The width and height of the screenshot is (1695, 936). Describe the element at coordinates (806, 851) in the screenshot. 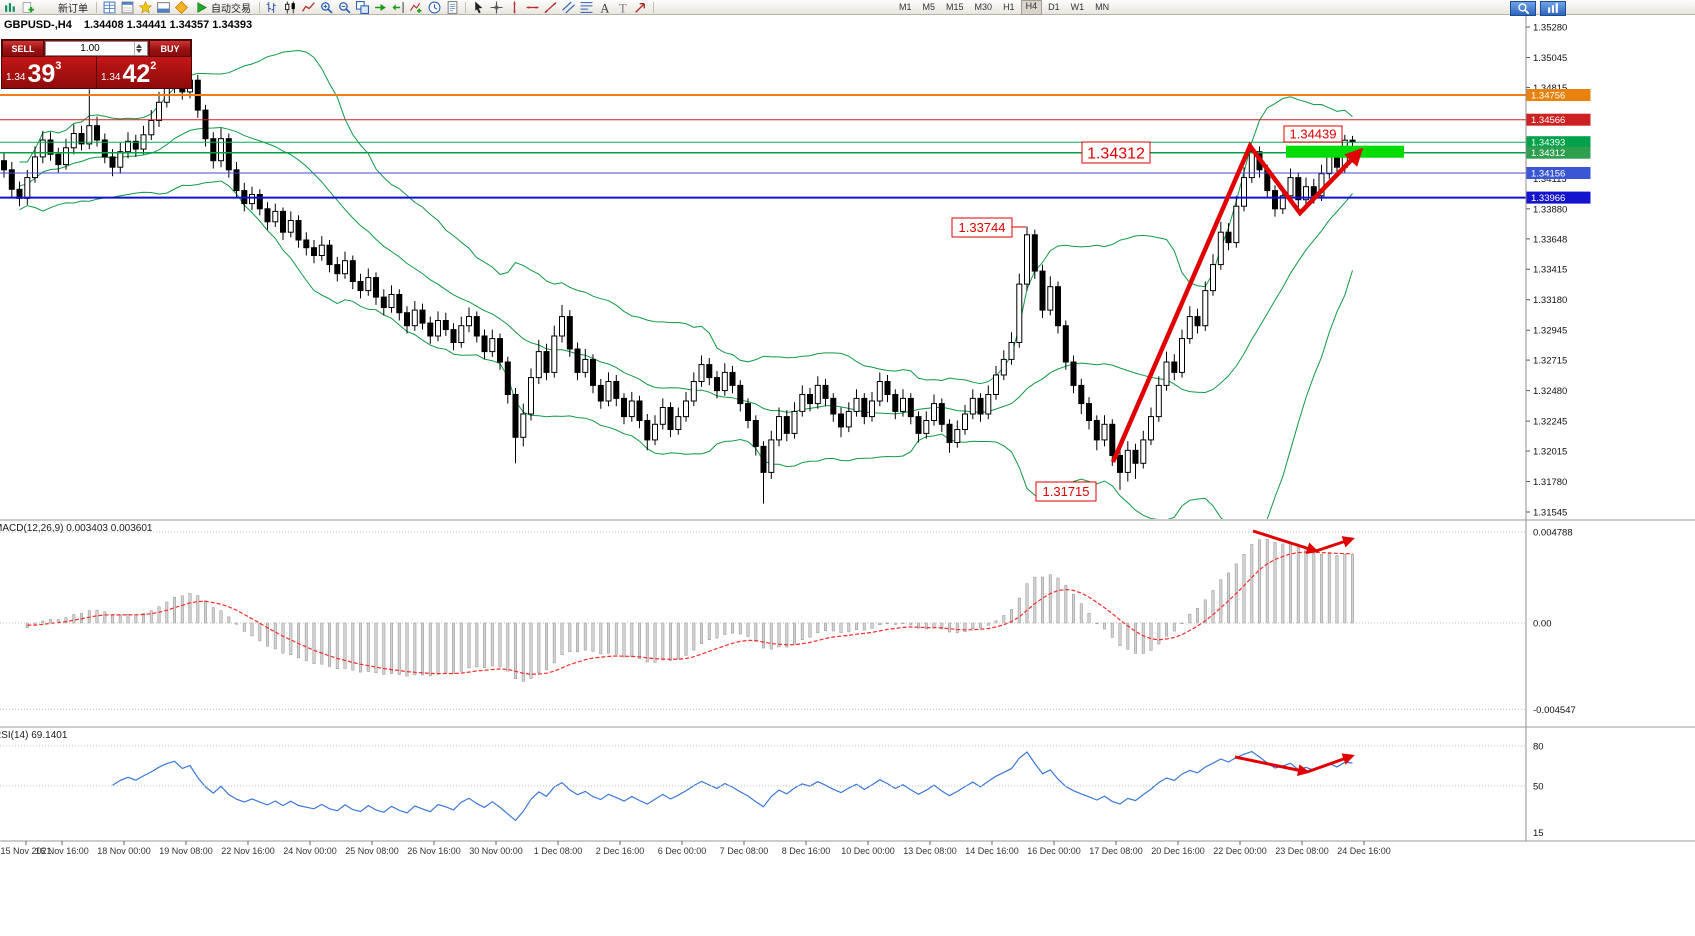

I see `time-axis-label: 8 Dec 16:00` at that location.